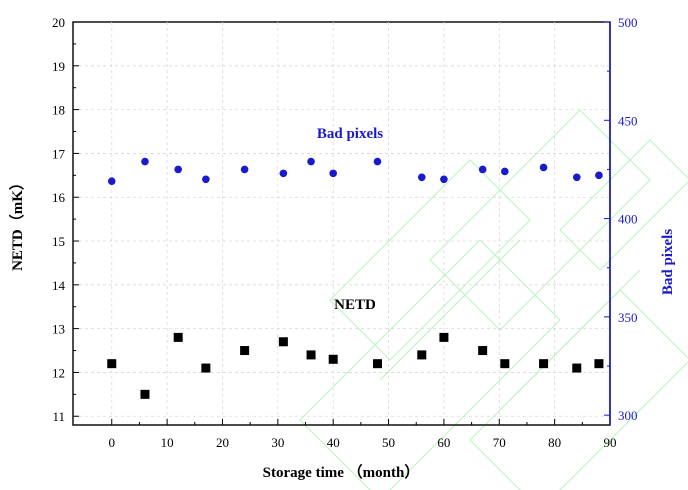  Describe the element at coordinates (58, 110) in the screenshot. I see `y-left-tick-label: 18` at that location.